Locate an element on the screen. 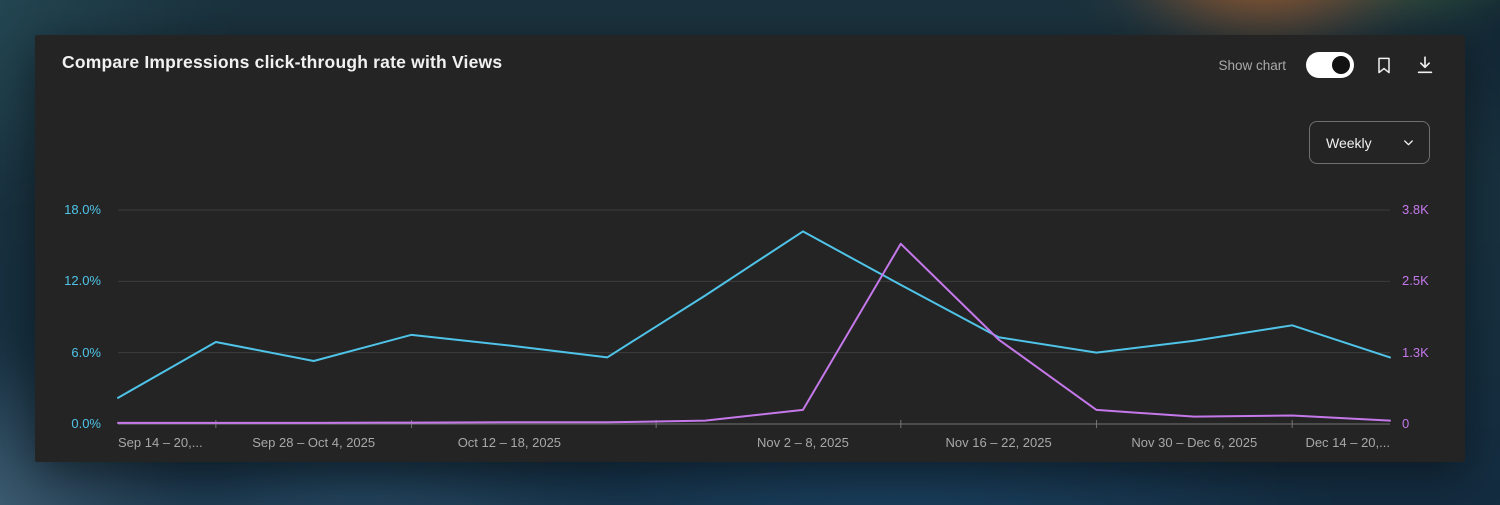 This screenshot has width=1500, height=505. chevron-down-icon is located at coordinates (1408, 142).